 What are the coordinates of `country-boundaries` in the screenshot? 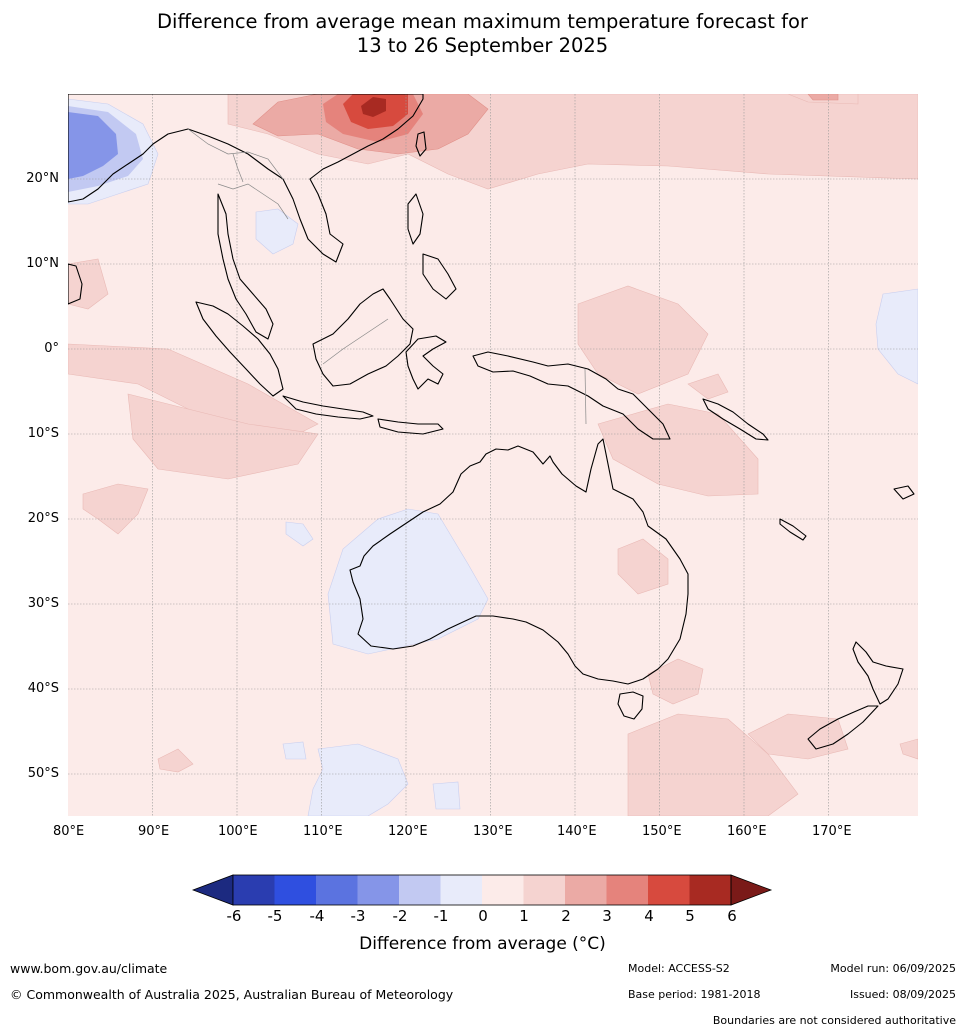 It's located at (387, 276).